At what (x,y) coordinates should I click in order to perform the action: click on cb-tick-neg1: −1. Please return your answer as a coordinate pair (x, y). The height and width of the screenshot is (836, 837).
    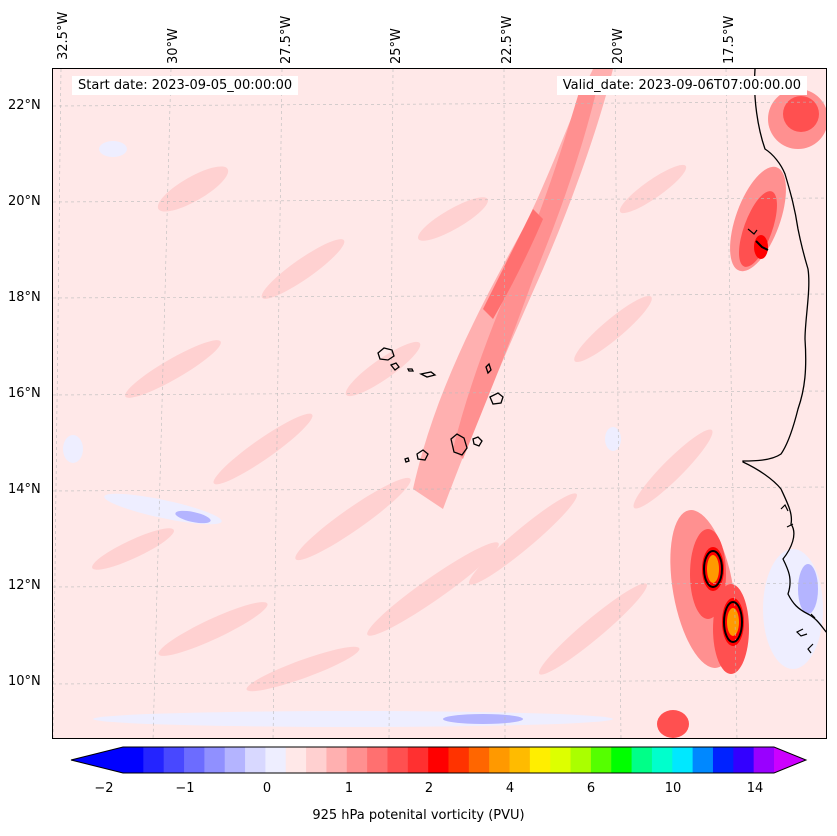
    Looking at the image, I should click on (185, 788).